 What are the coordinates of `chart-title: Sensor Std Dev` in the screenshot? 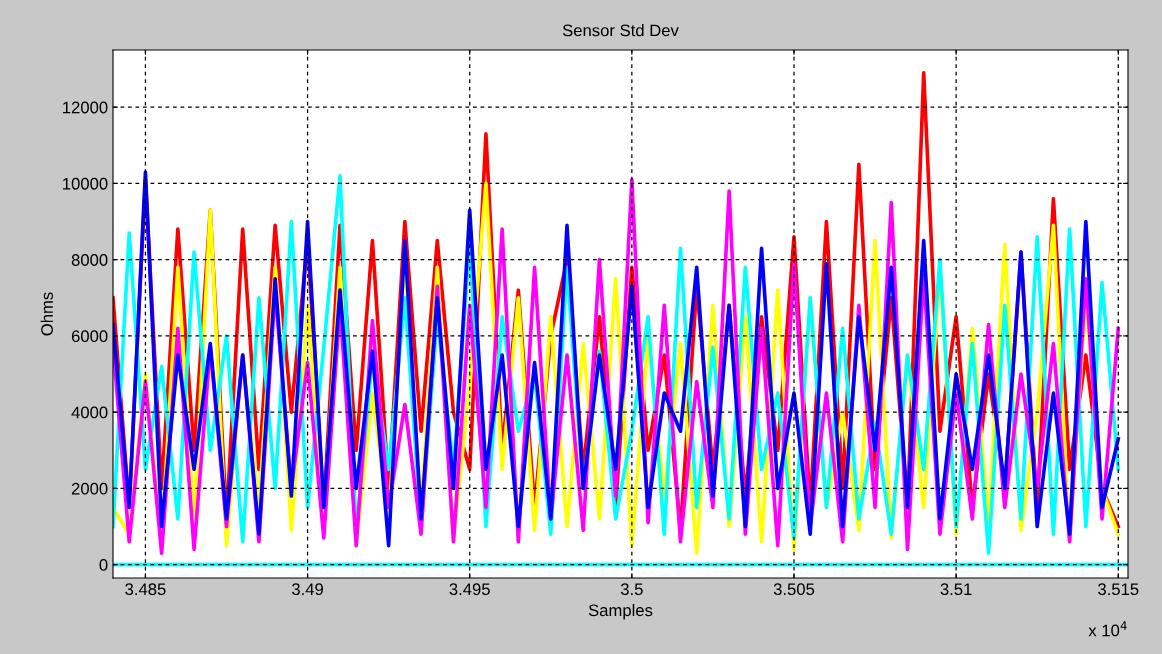 It's located at (620, 30).